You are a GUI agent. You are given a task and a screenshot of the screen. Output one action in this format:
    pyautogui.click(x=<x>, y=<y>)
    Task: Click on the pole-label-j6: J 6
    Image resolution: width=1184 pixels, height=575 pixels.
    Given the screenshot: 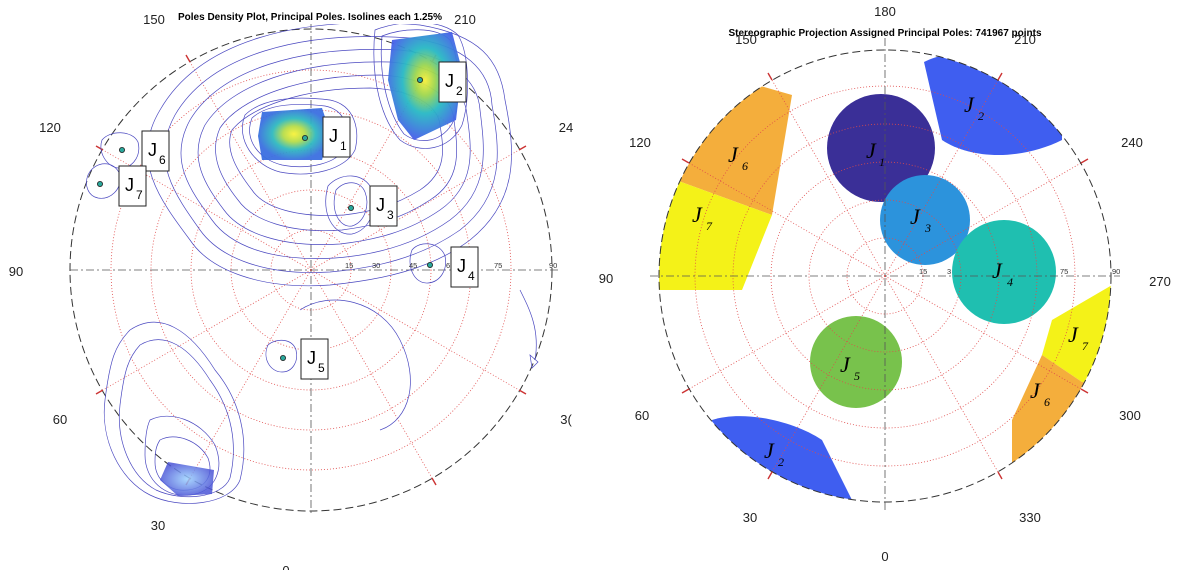 What is the action you would take?
    pyautogui.click(x=155, y=151)
    